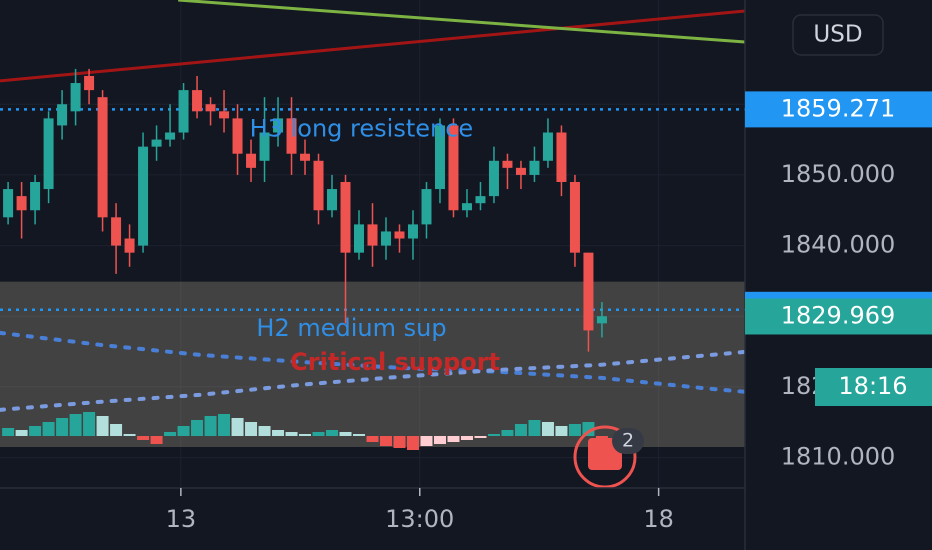 The image size is (932, 550). I want to click on trend-line, so click(373, 46).